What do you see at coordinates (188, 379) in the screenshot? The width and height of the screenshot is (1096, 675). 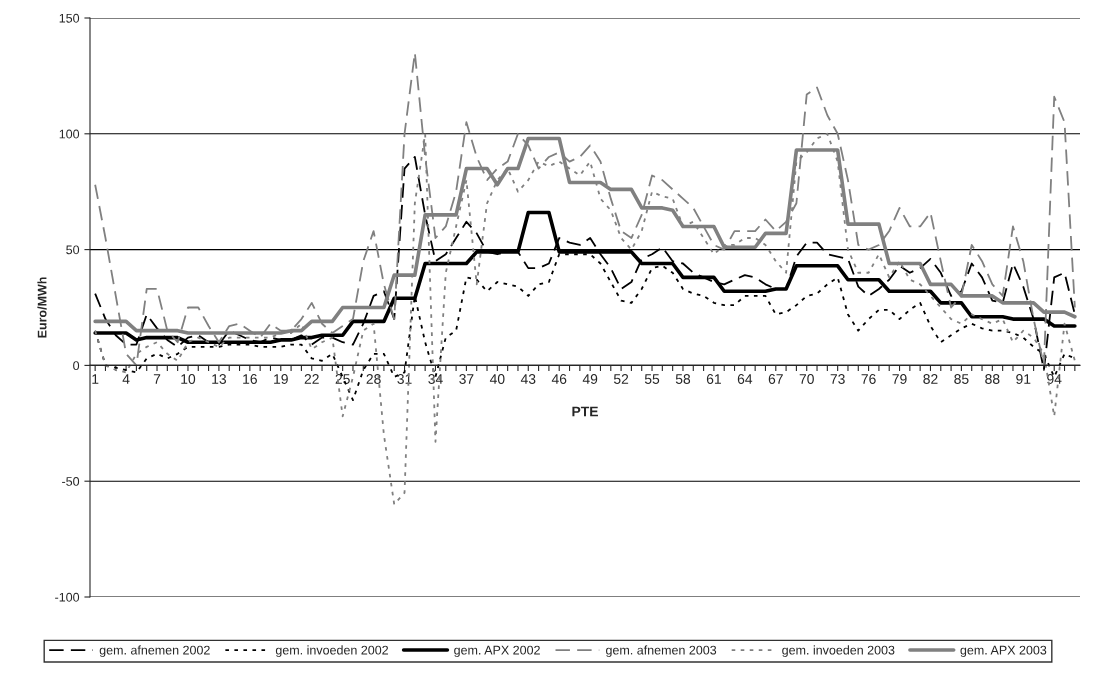 I see `x-tick-label: 10` at bounding box center [188, 379].